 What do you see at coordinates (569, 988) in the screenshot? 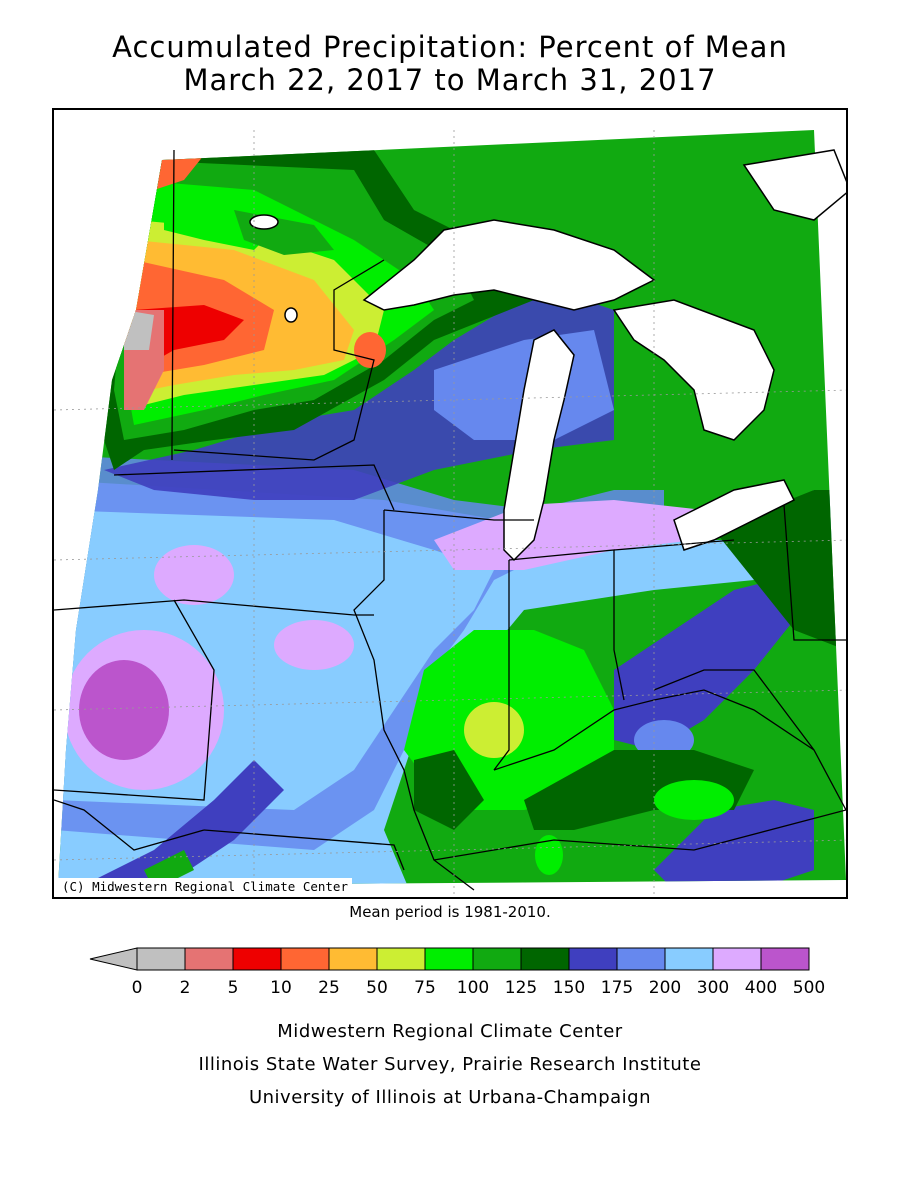
I see `legend-tick-label: 150` at bounding box center [569, 988].